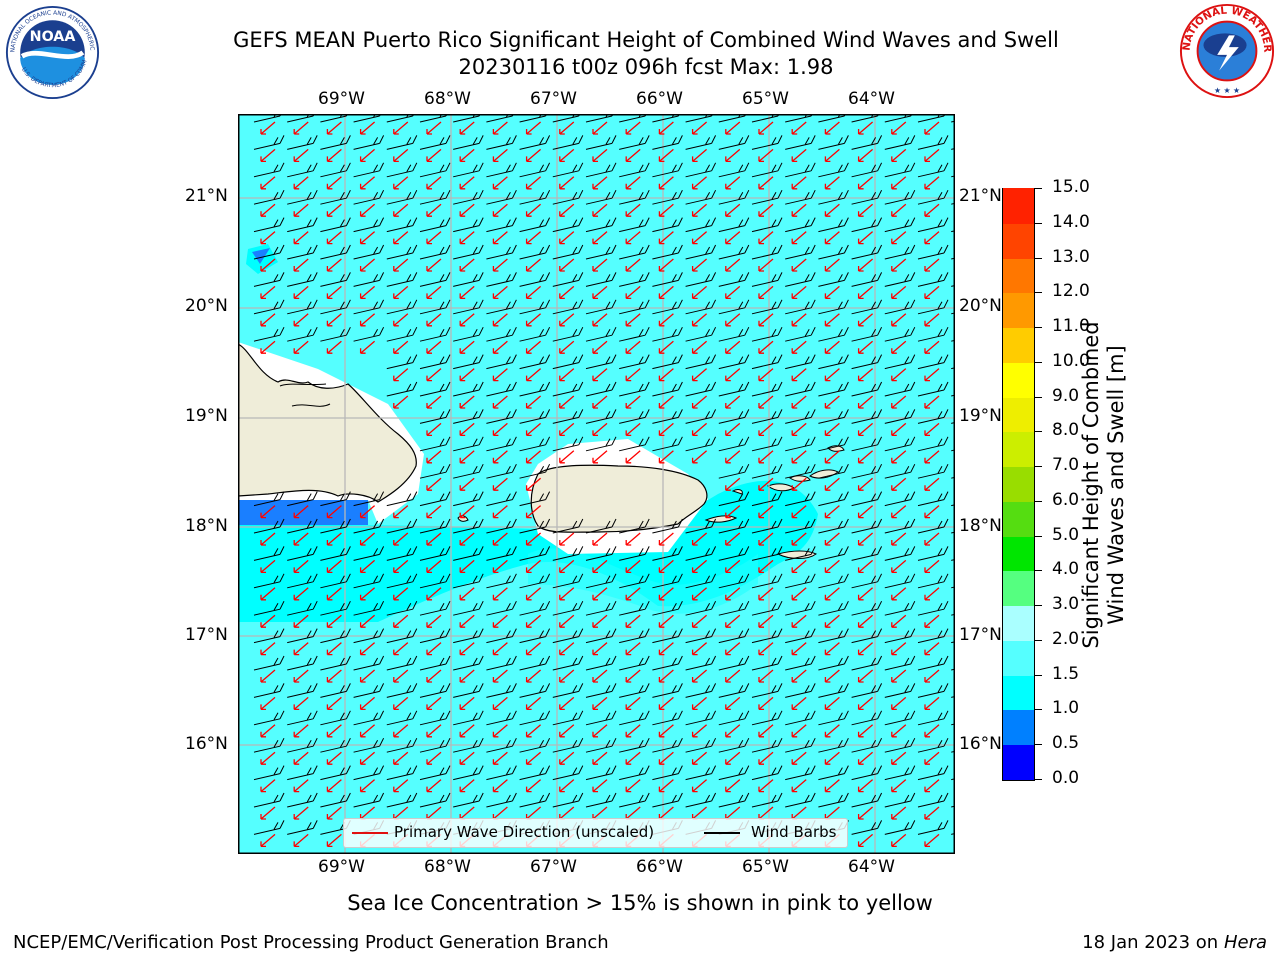 Image resolution: width=1280 pixels, height=960 pixels. I want to click on colorbar-tick-label: 2.0, so click(1066, 638).